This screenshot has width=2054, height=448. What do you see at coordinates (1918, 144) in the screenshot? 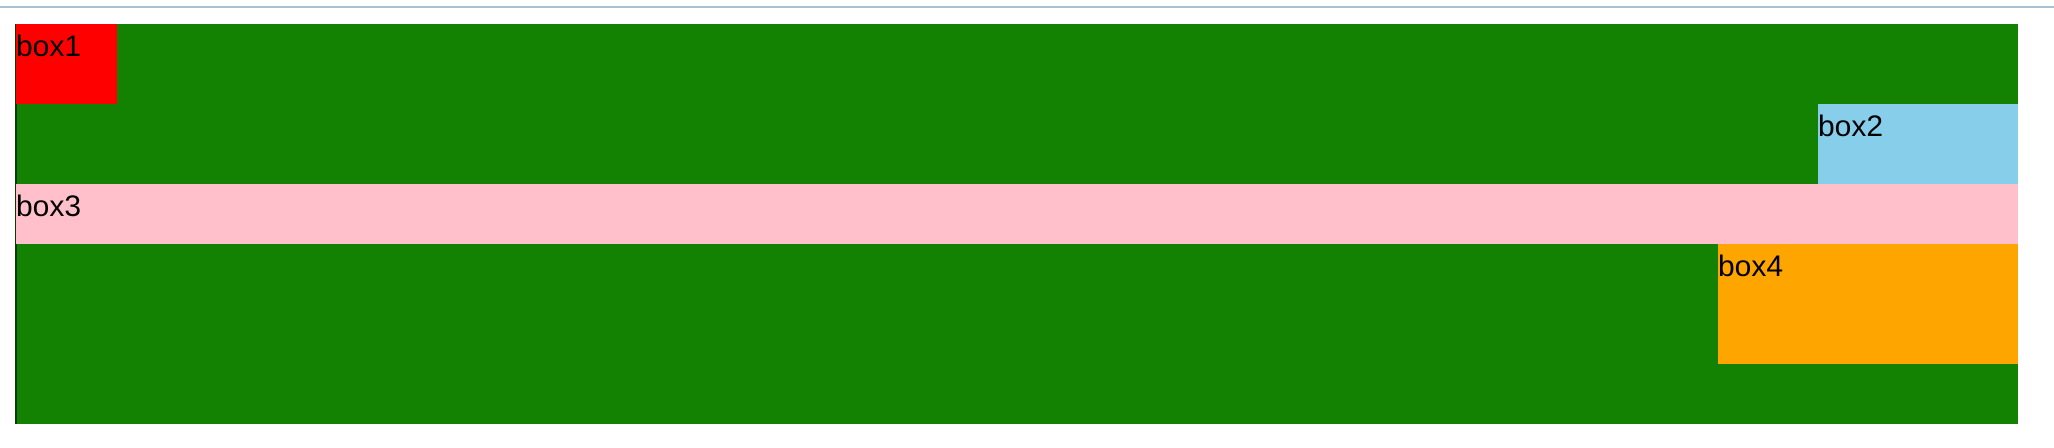
I see `box2: box2` at bounding box center [1918, 144].